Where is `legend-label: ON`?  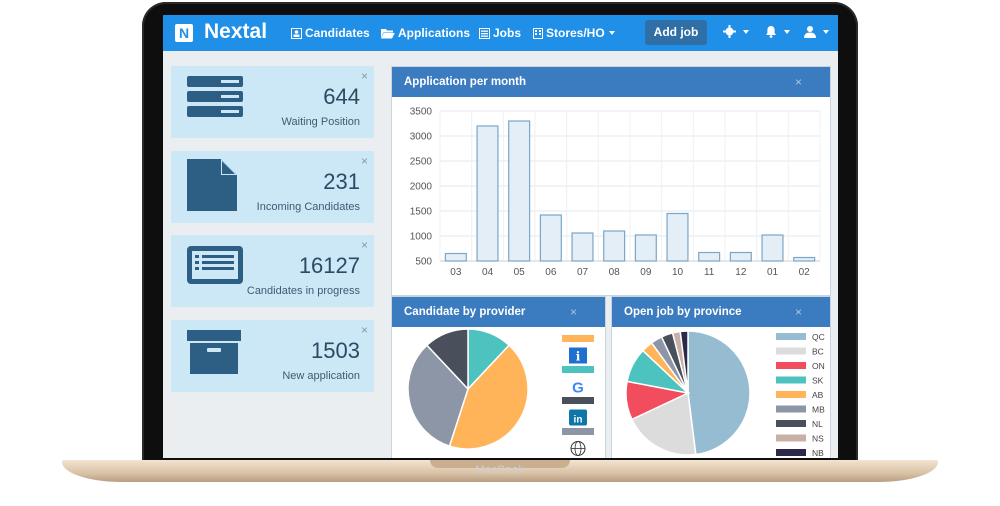 legend-label: ON is located at coordinates (818, 366).